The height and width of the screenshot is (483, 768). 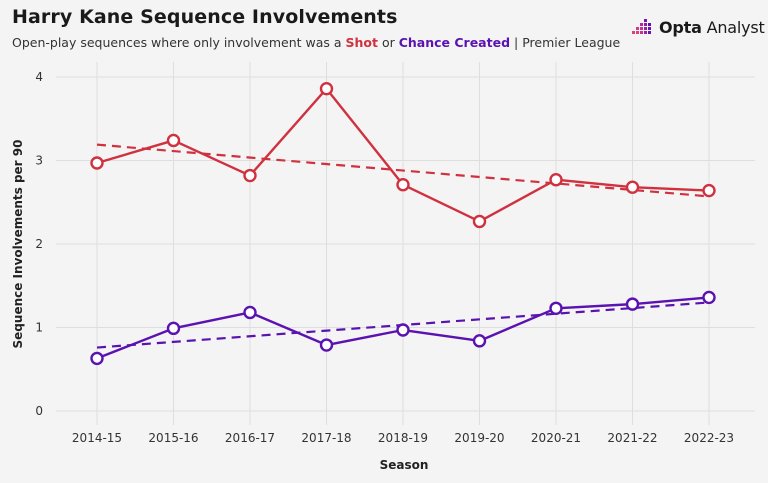 I want to click on subtitle-shot-label: Shot, so click(x=361, y=42).